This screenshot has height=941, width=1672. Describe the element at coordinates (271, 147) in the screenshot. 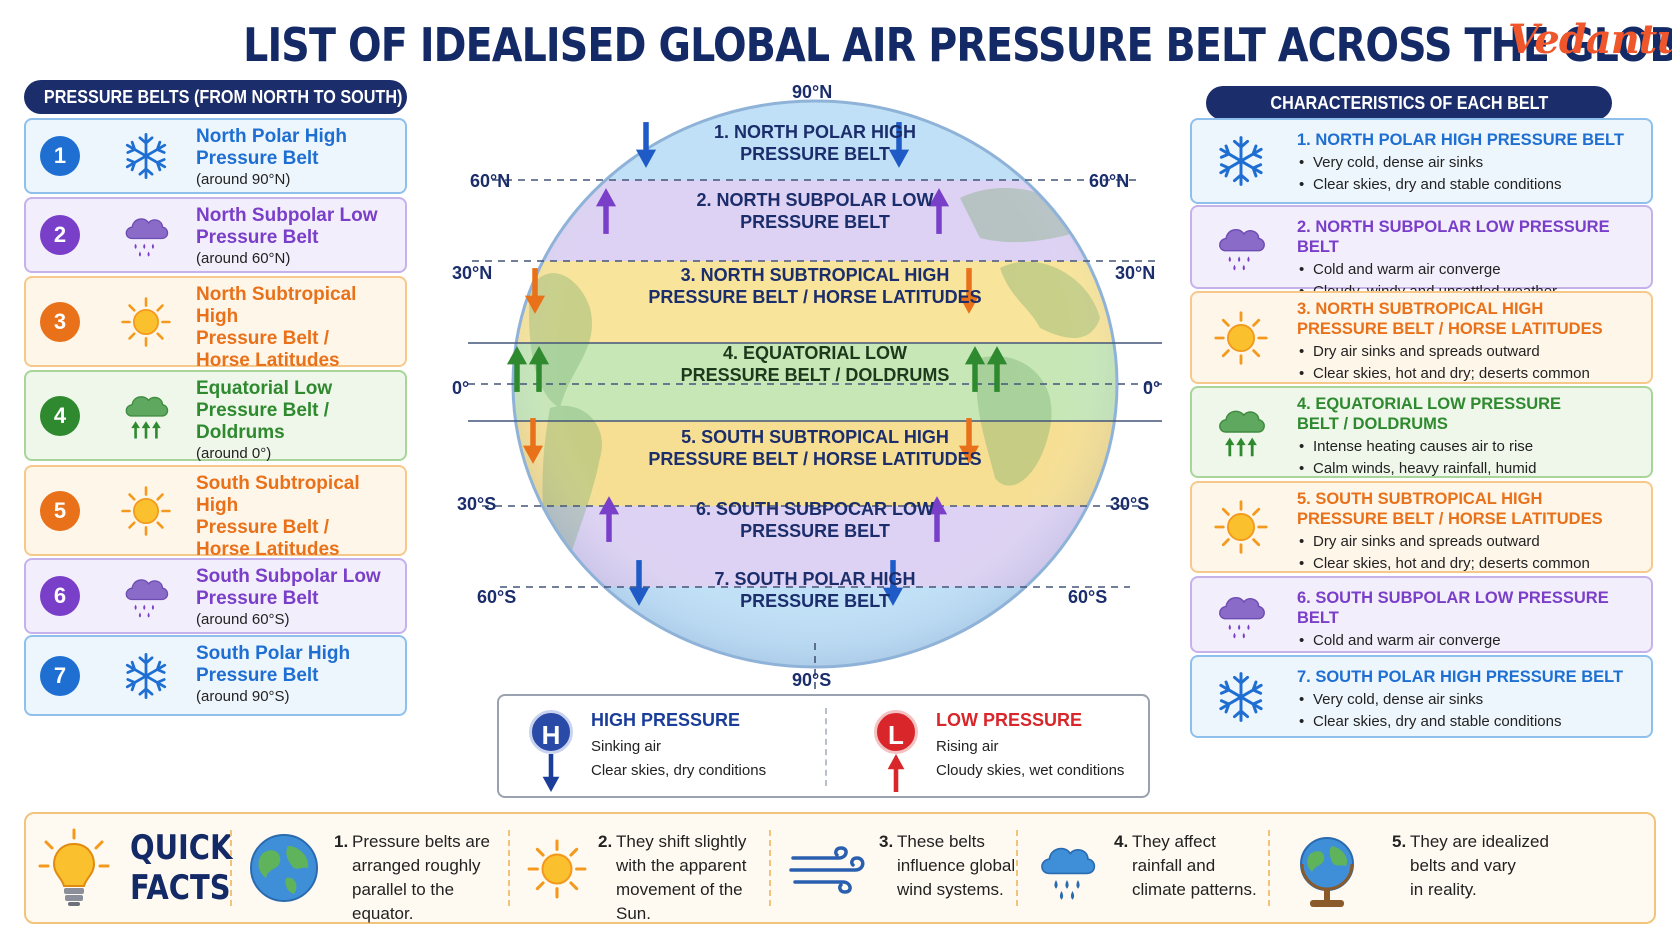

I see `belt-title: North Polar High Pressure Belt` at that location.